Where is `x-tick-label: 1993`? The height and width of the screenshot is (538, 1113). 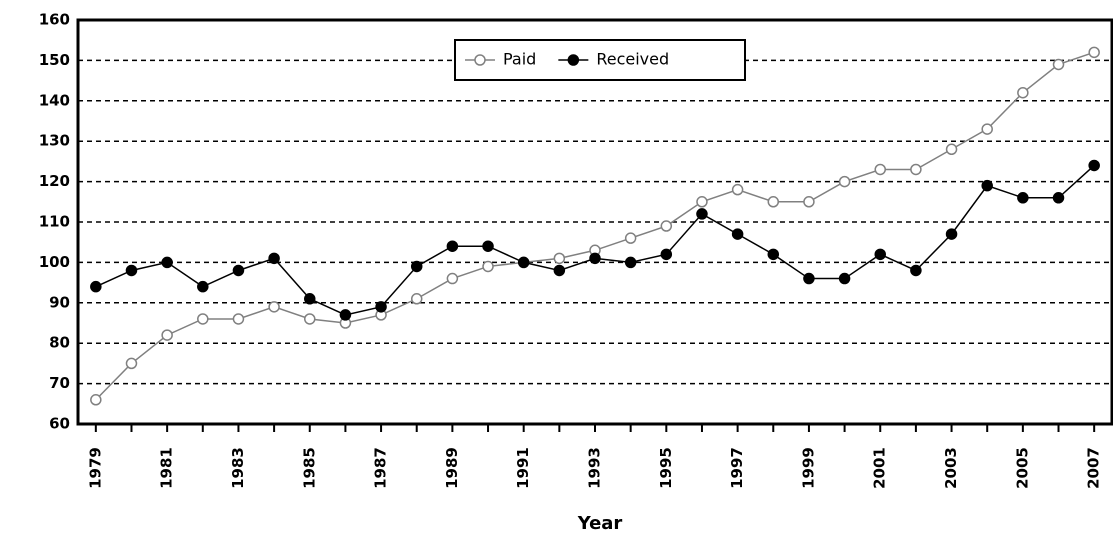 x-tick-label: 1993 is located at coordinates (595, 468).